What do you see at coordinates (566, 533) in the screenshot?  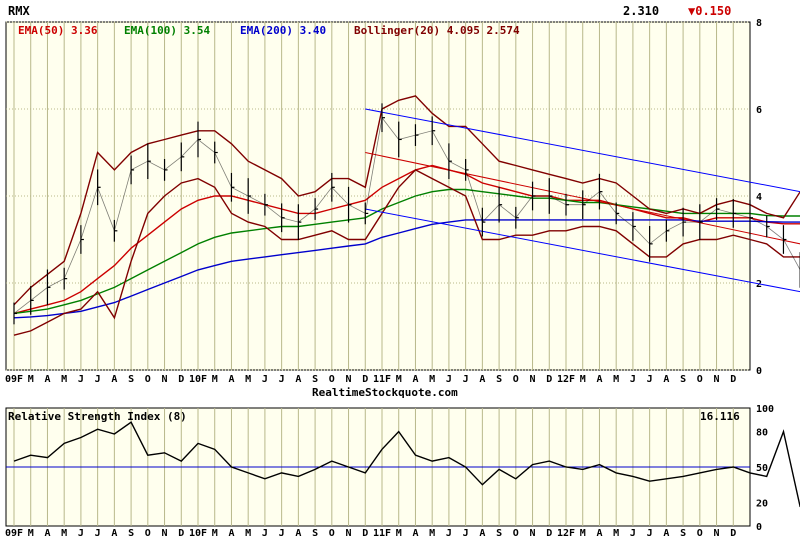 I see `rsi-month-label: 12F` at bounding box center [566, 533].